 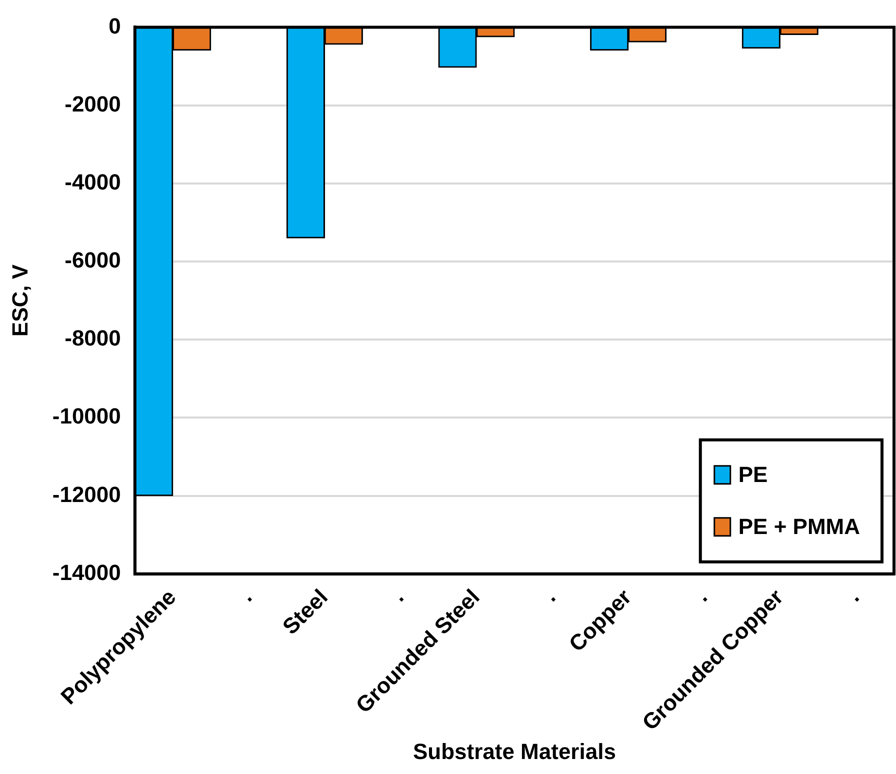 What do you see at coordinates (86, 494) in the screenshot?
I see `y-tick-label: -12000` at bounding box center [86, 494].